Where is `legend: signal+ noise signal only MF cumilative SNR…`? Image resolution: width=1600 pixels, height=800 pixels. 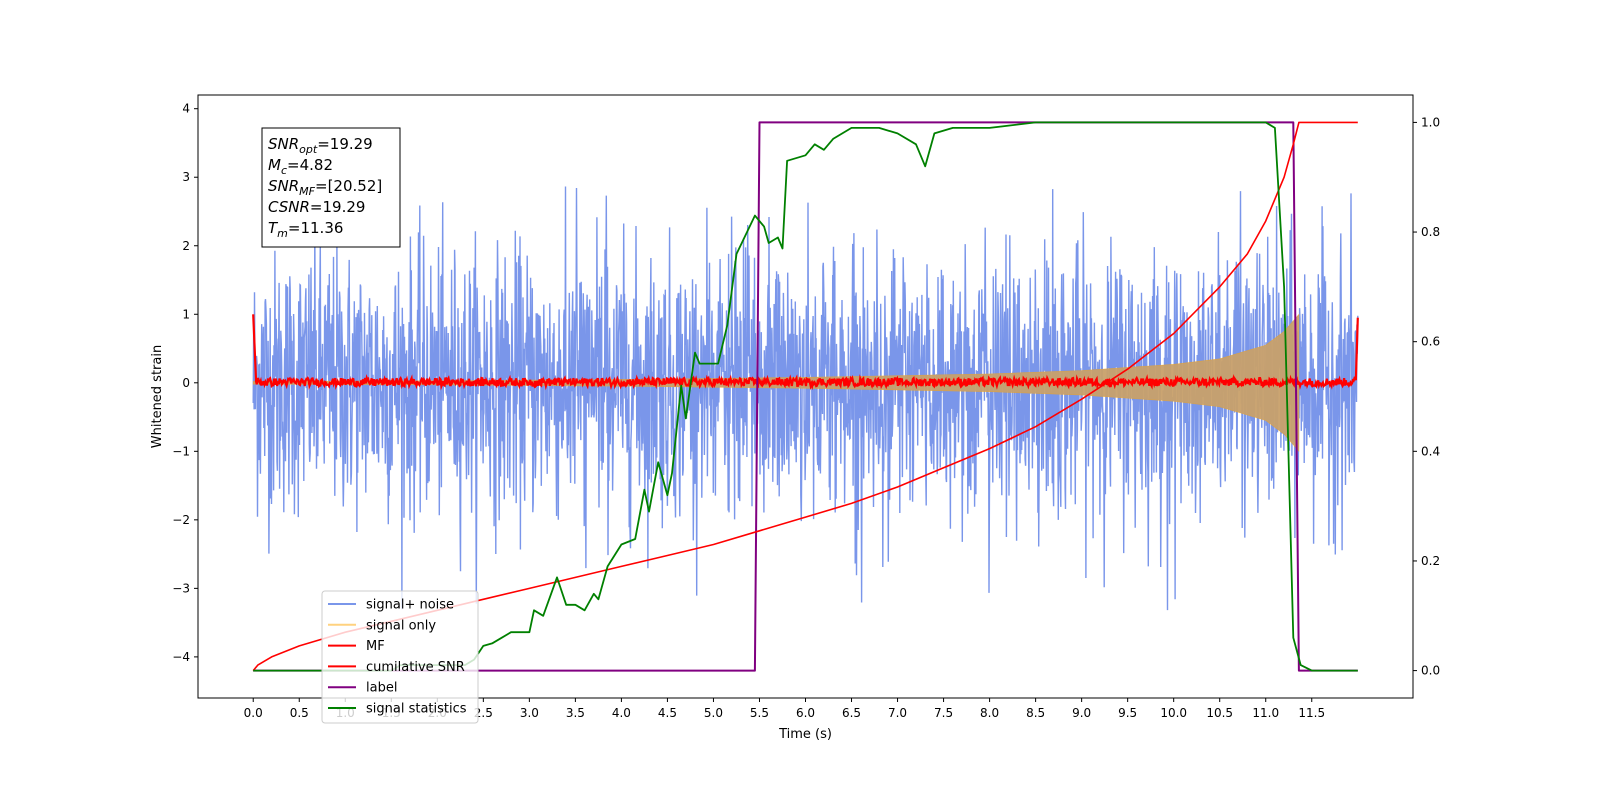 legend: signal+ noise signal only MF cumilative SNR… is located at coordinates (400, 657).